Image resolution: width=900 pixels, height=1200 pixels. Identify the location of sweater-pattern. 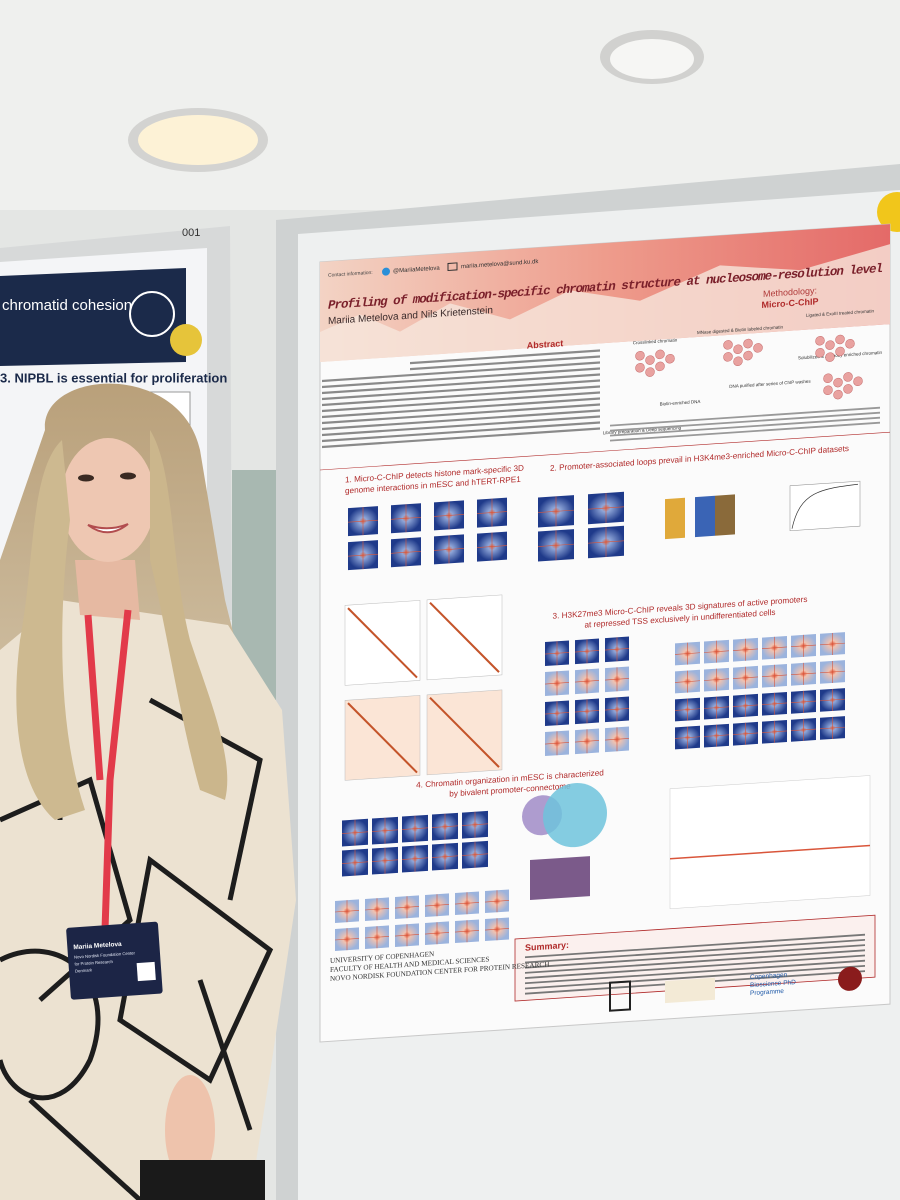
(50, 1024).